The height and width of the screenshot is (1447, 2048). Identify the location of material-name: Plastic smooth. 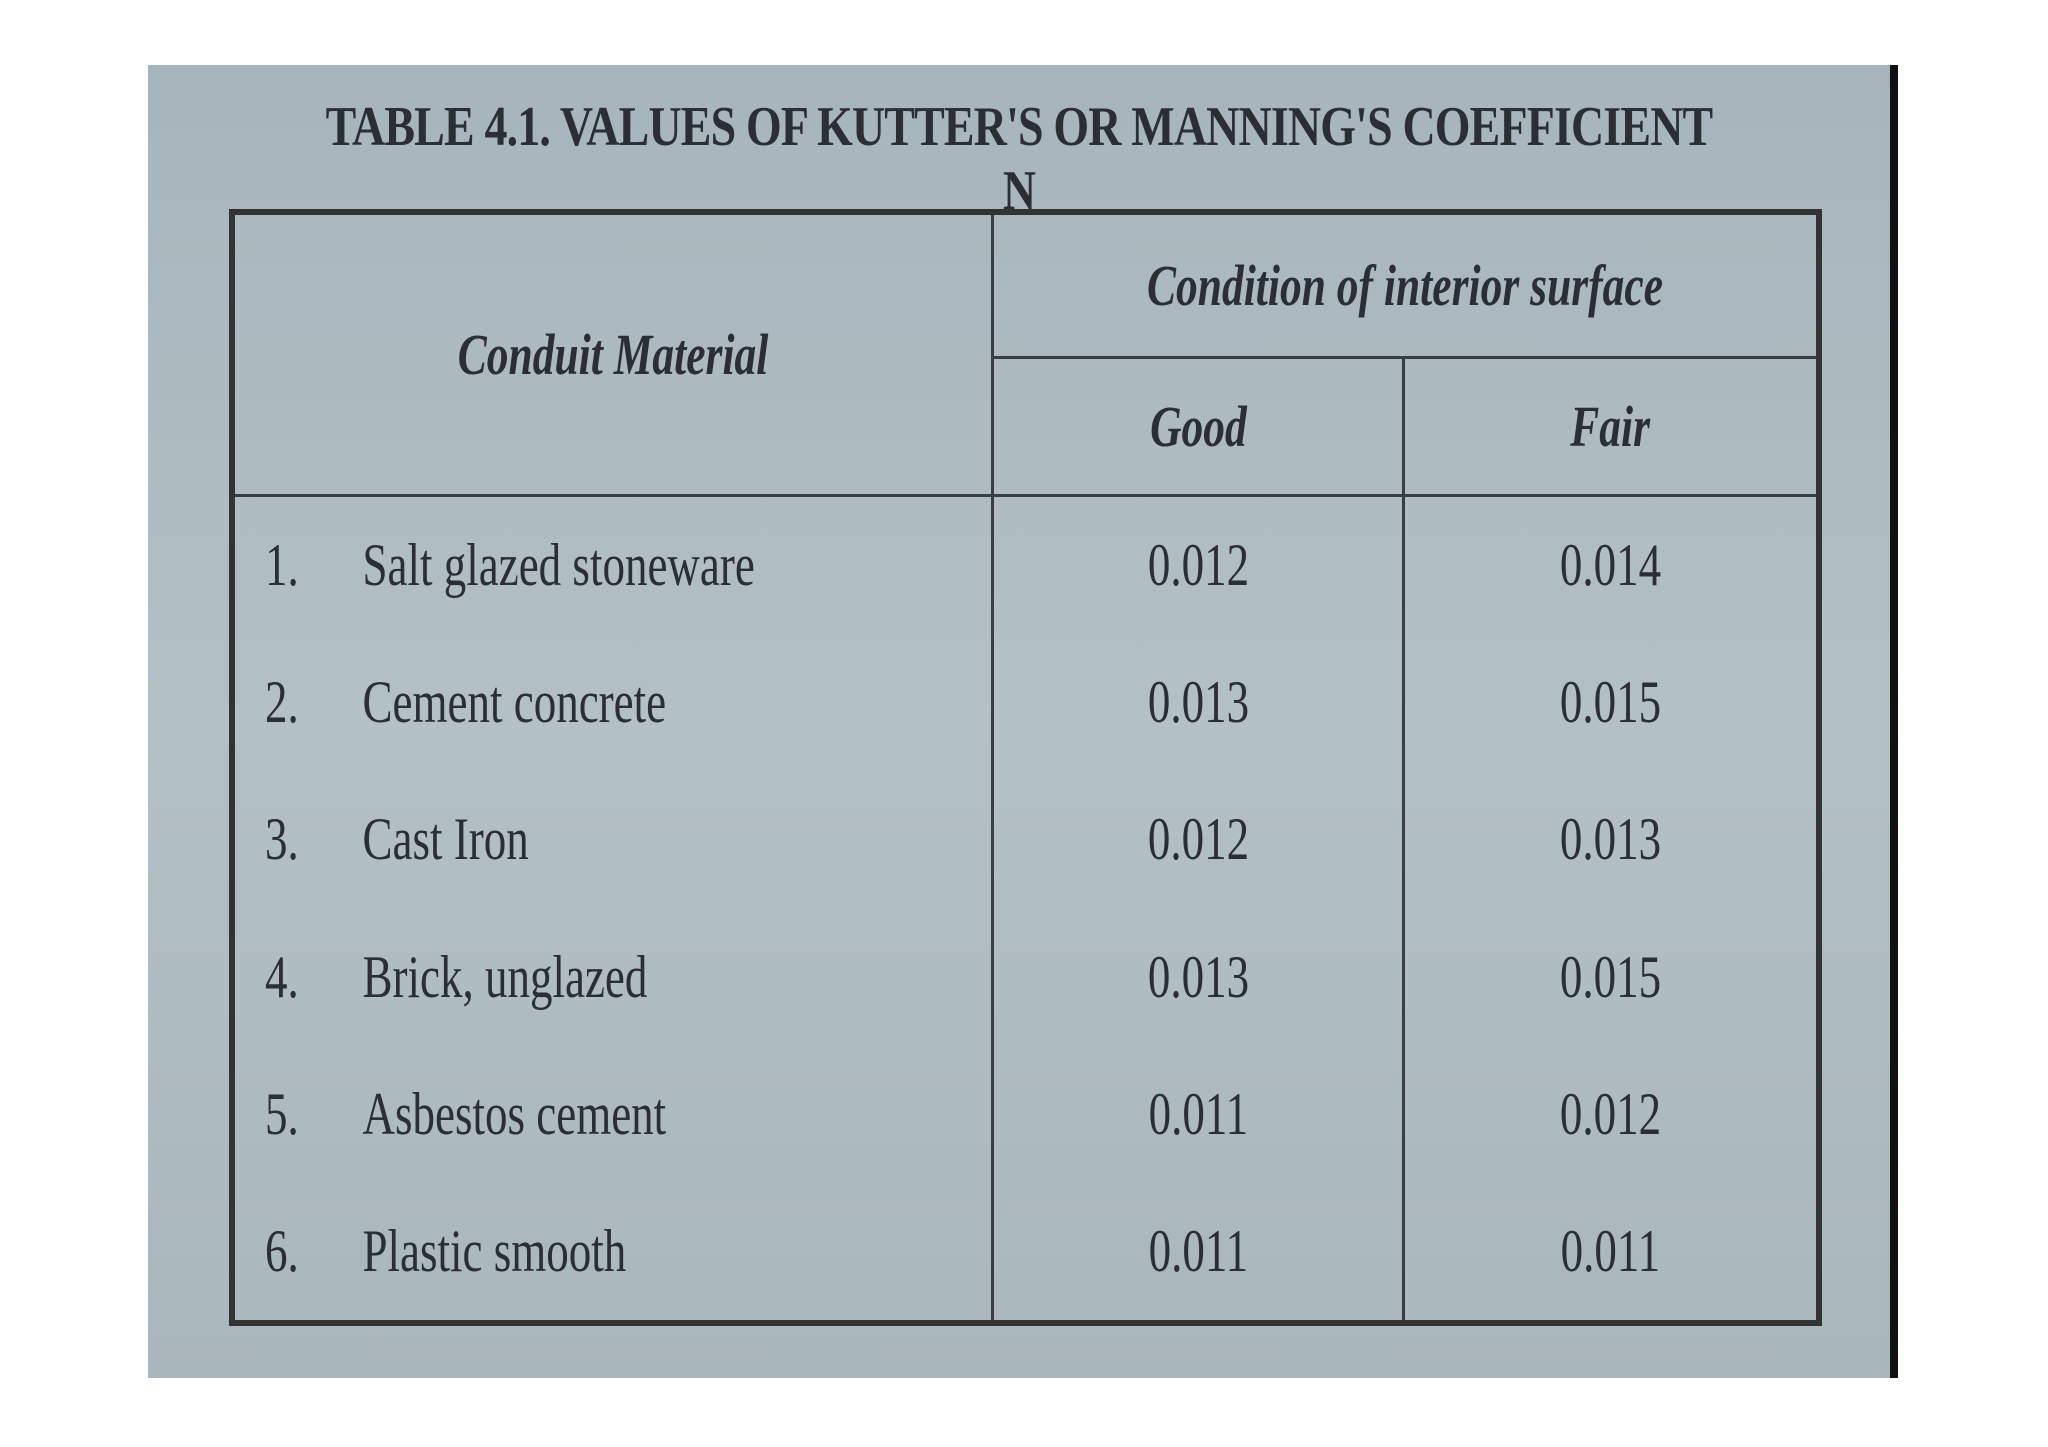
(494, 1250).